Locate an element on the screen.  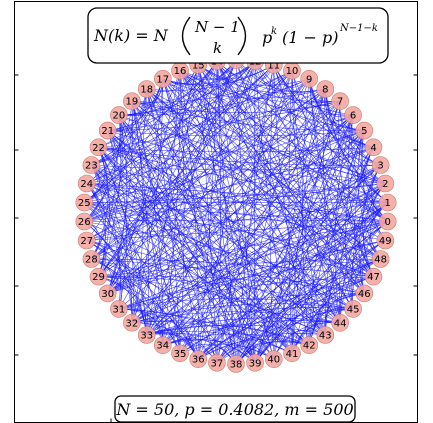
graph-node-label: 47 is located at coordinates (373, 277).